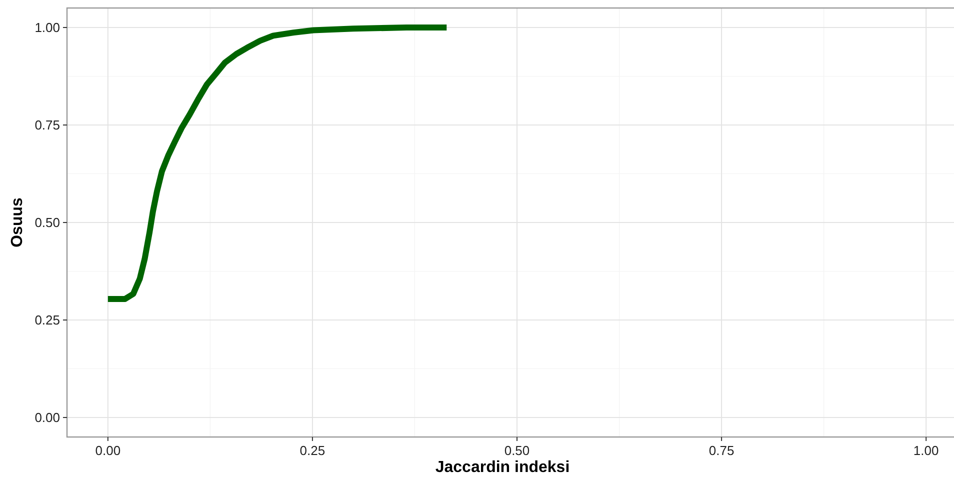  Describe the element at coordinates (502, 467) in the screenshot. I see `x-axis-title: Jaccardin indeksi` at that location.